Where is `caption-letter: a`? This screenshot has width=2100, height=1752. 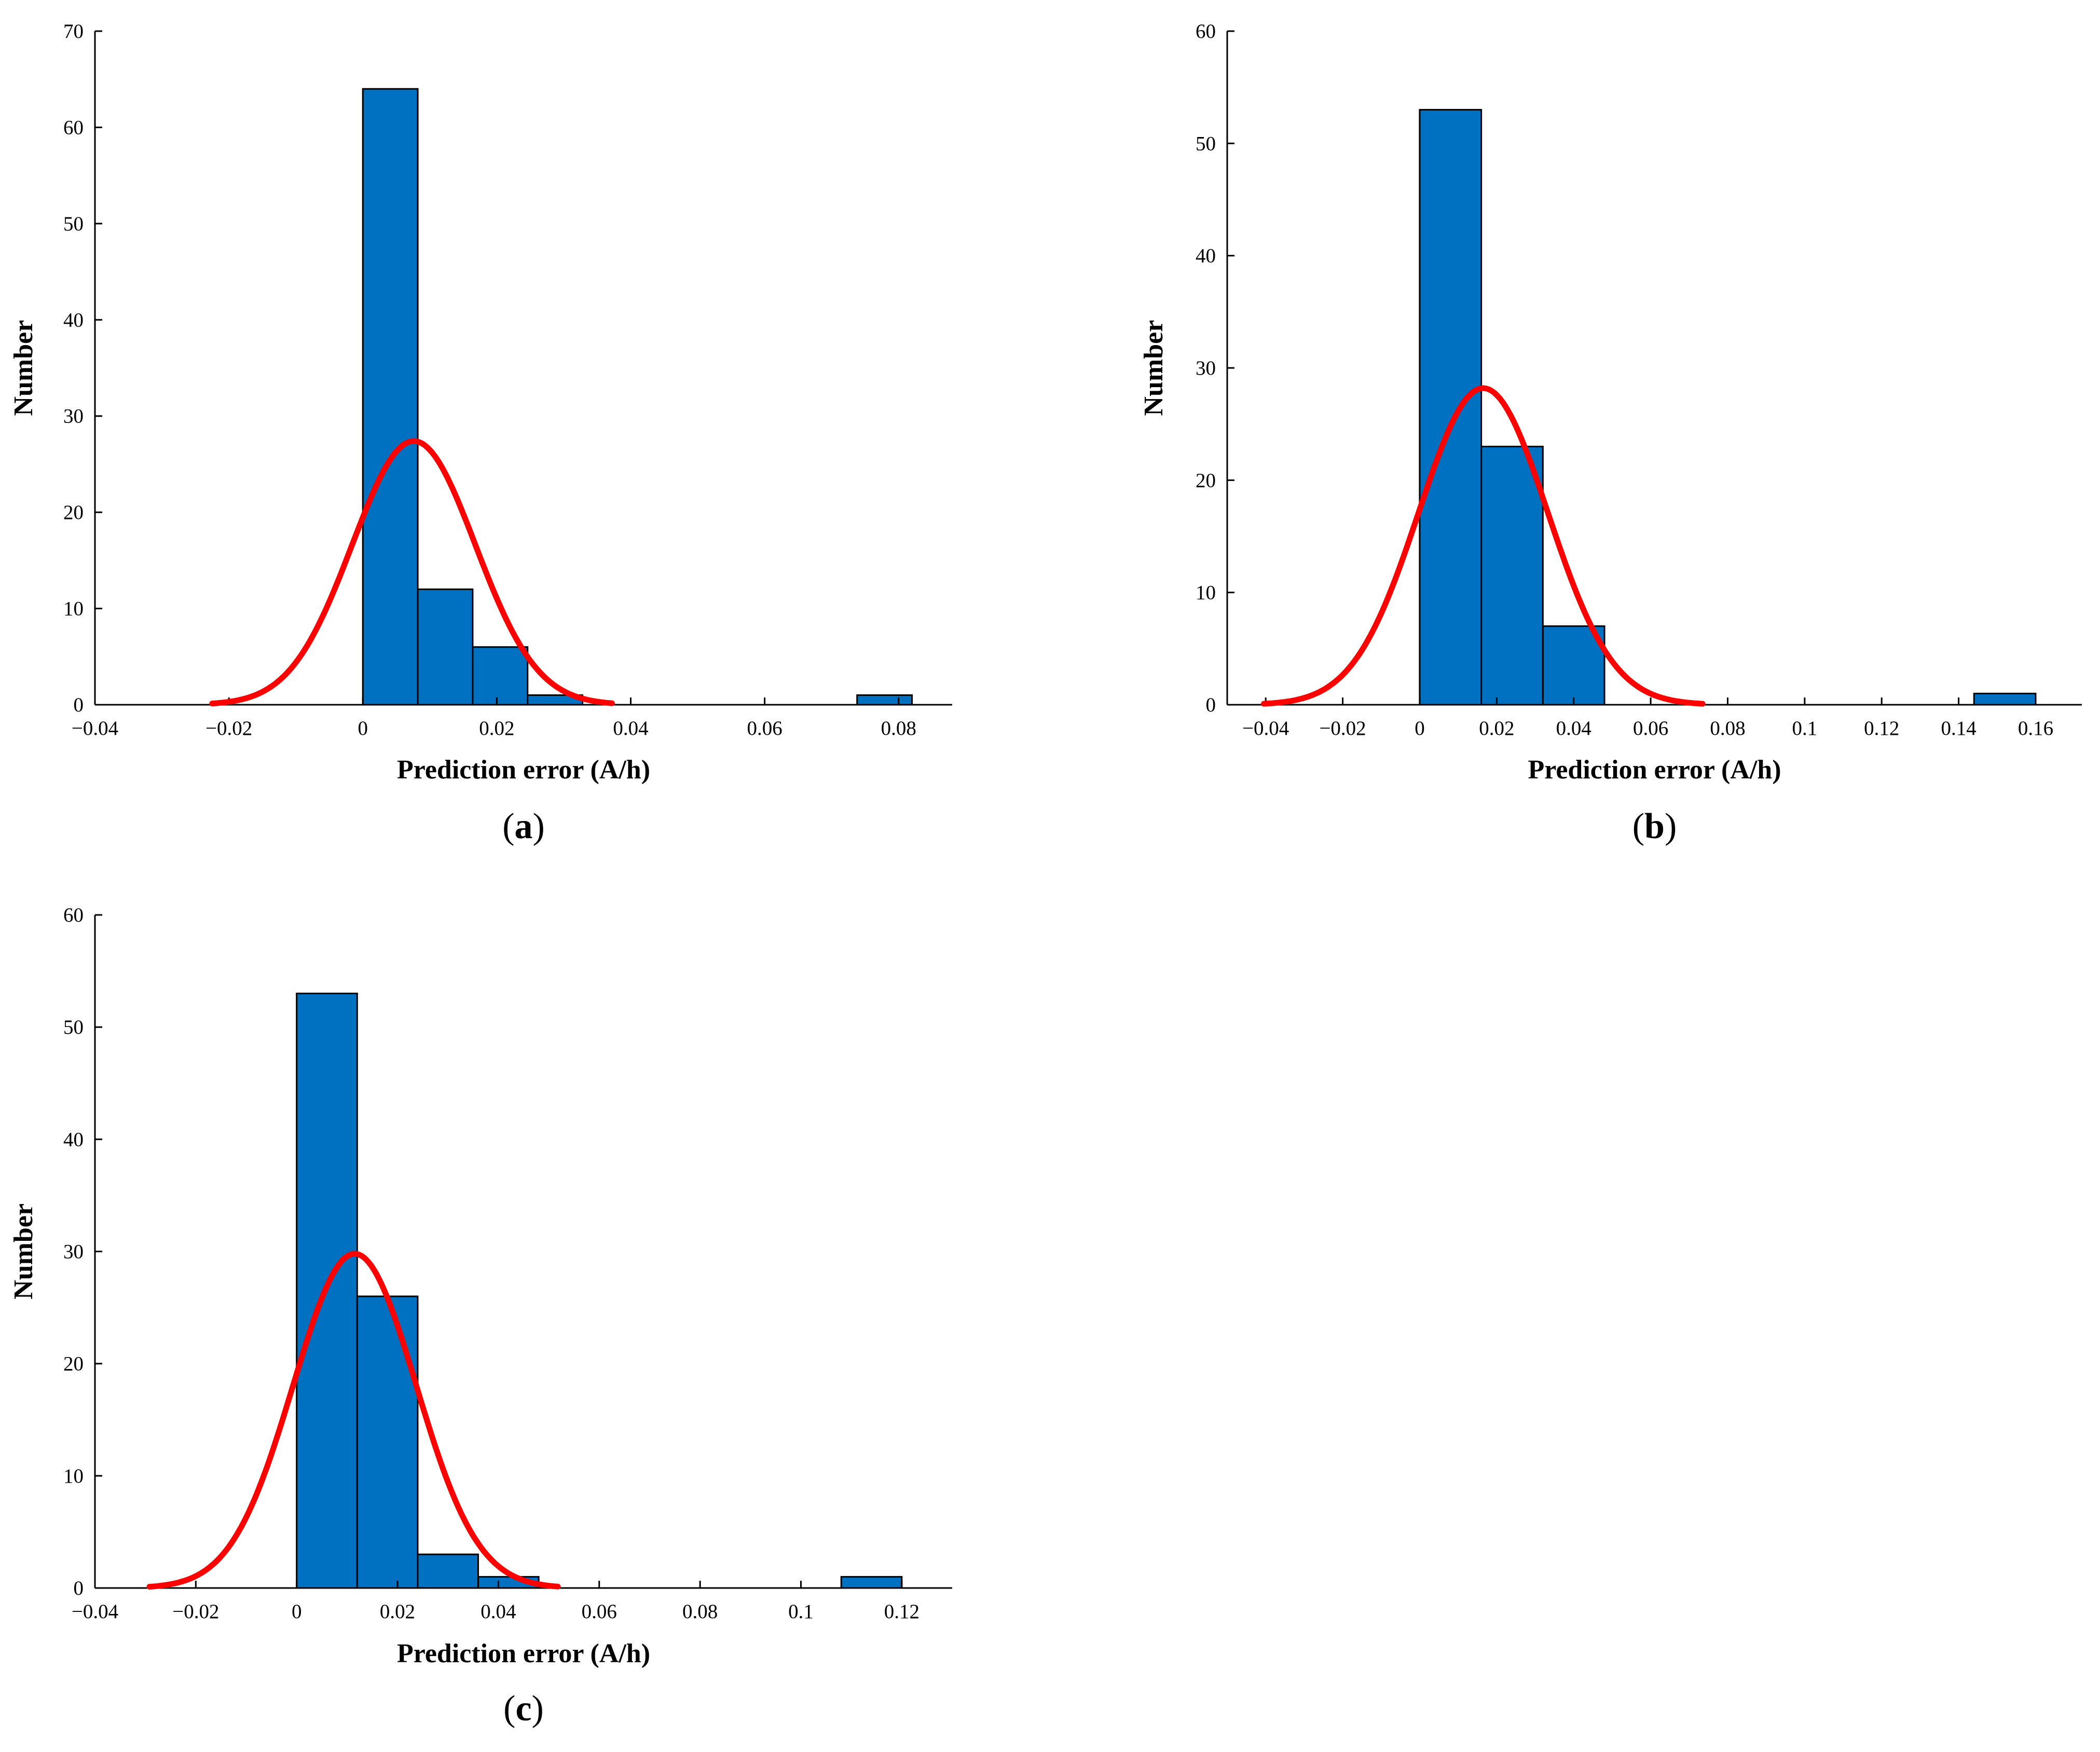
caption-letter: a is located at coordinates (524, 826).